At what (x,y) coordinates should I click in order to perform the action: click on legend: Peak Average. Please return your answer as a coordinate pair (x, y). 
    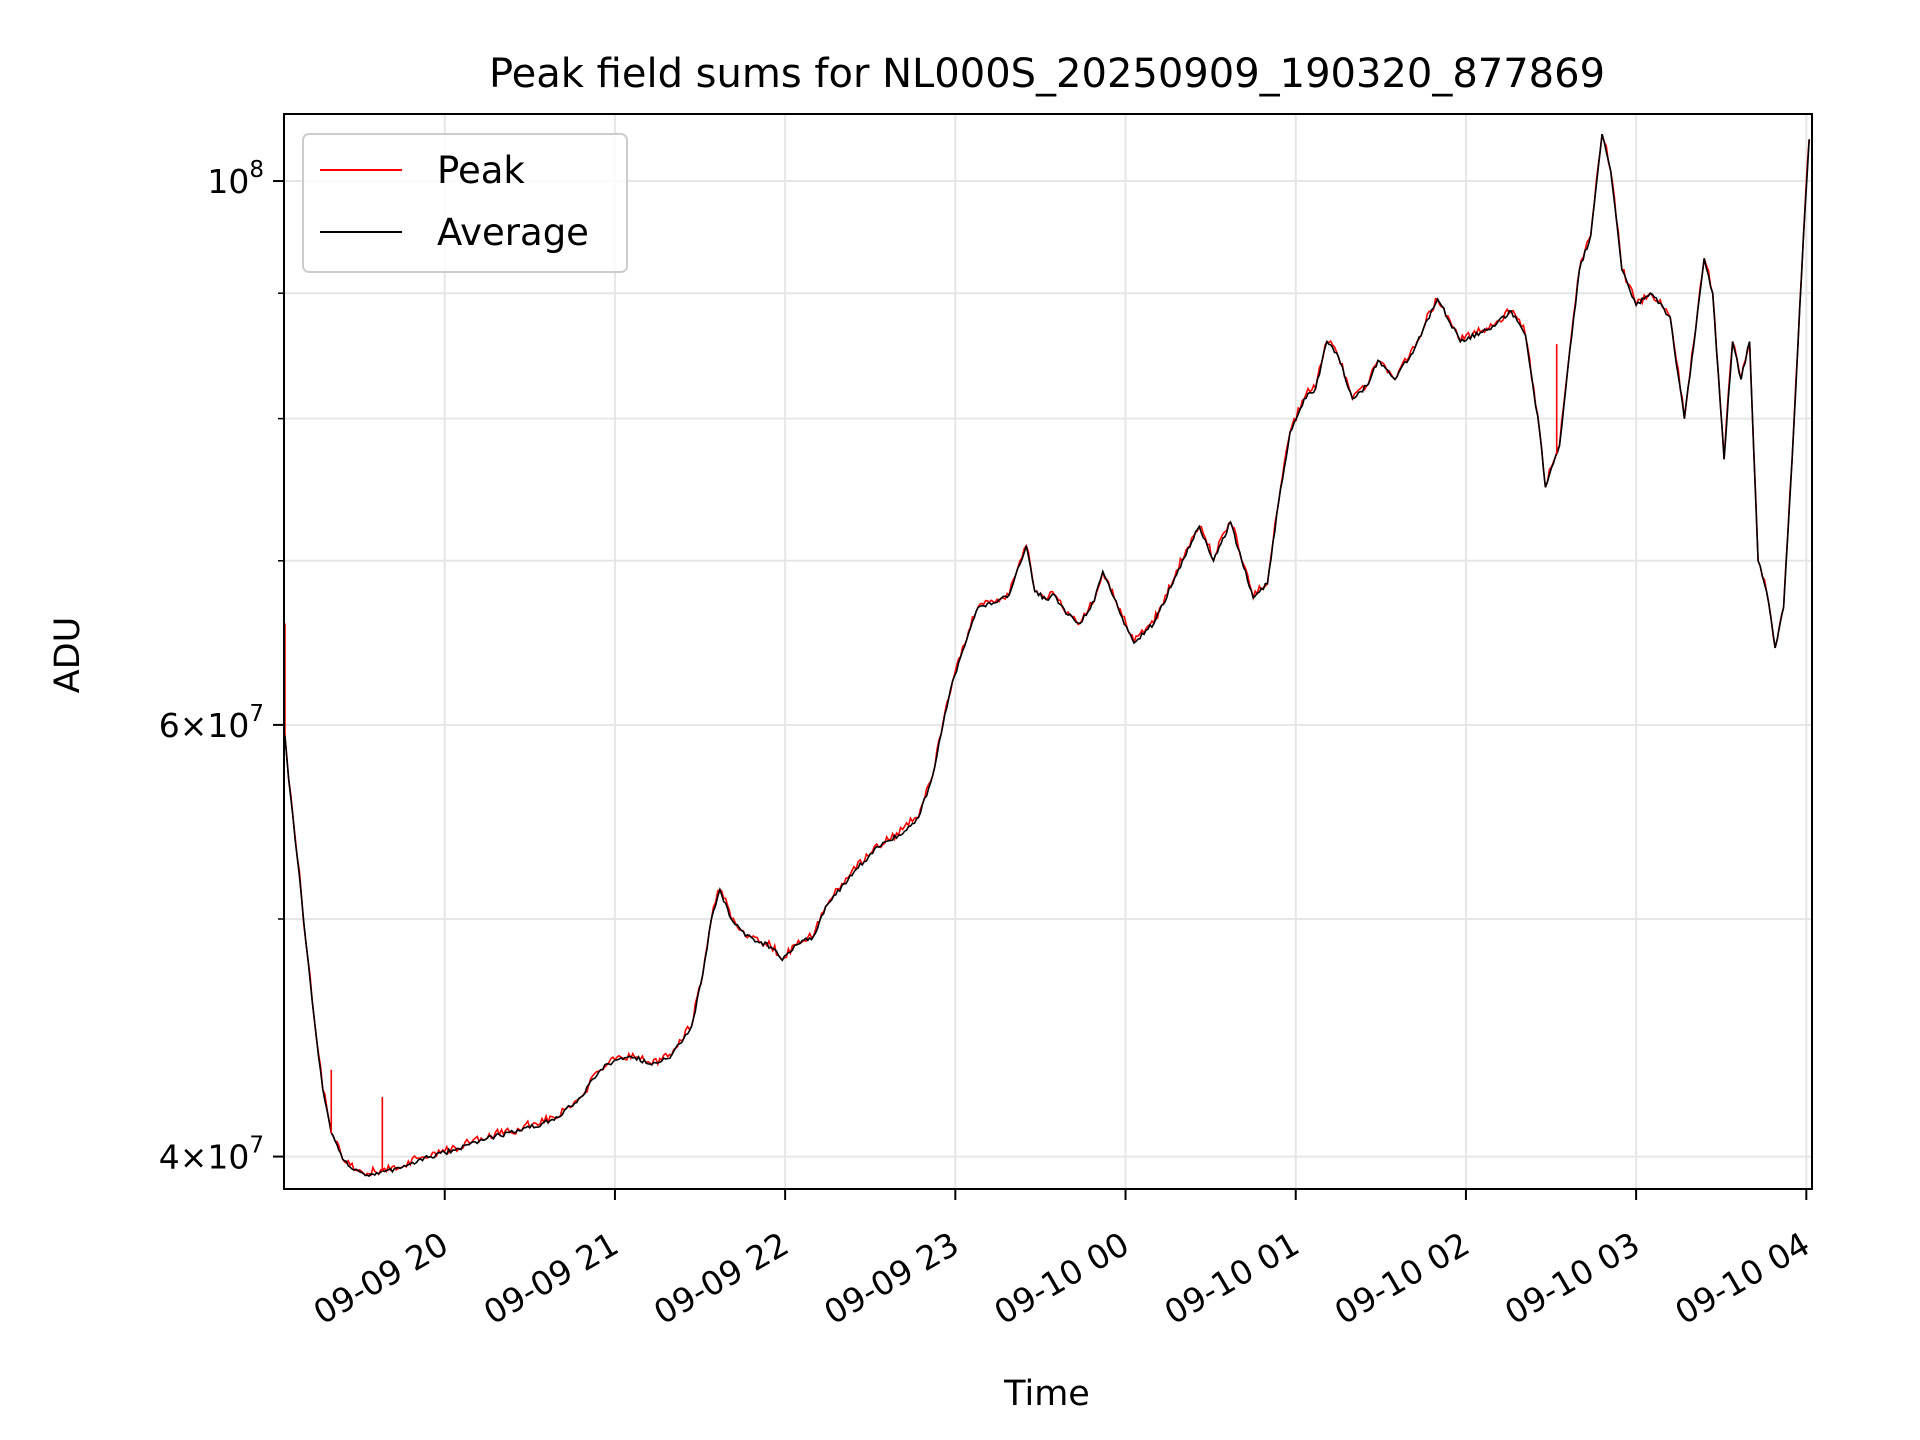
    Looking at the image, I should click on (465, 203).